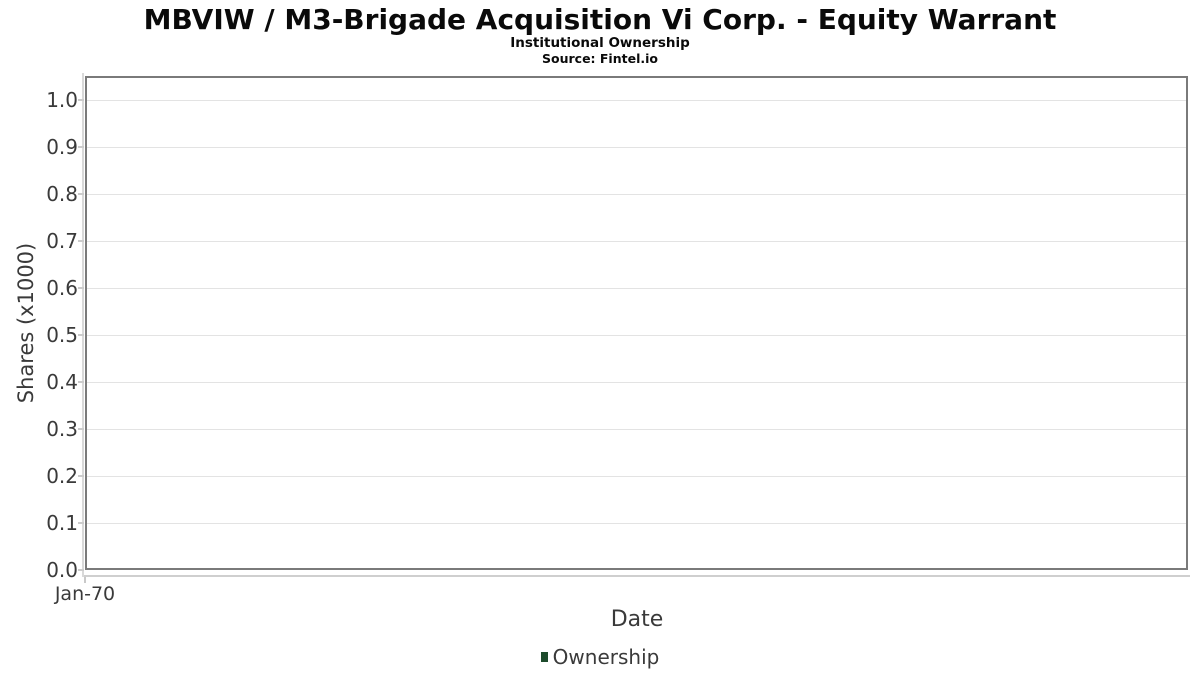  I want to click on y-tick-label: 0.3, so click(62, 429).